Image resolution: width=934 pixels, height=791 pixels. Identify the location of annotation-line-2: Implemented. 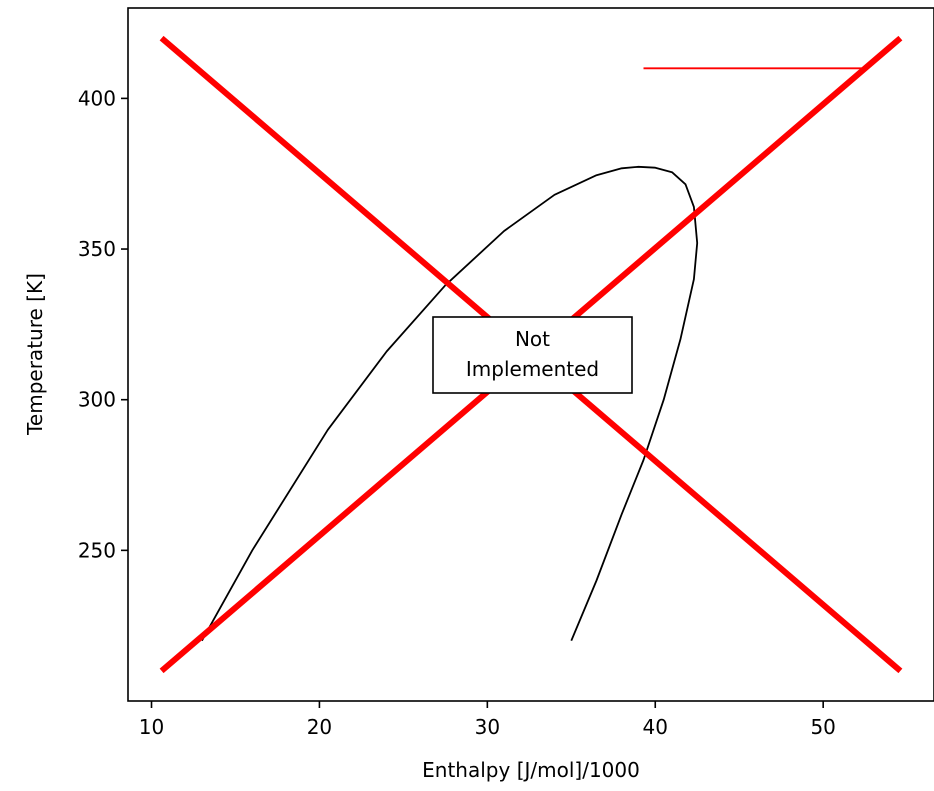
(532, 369).